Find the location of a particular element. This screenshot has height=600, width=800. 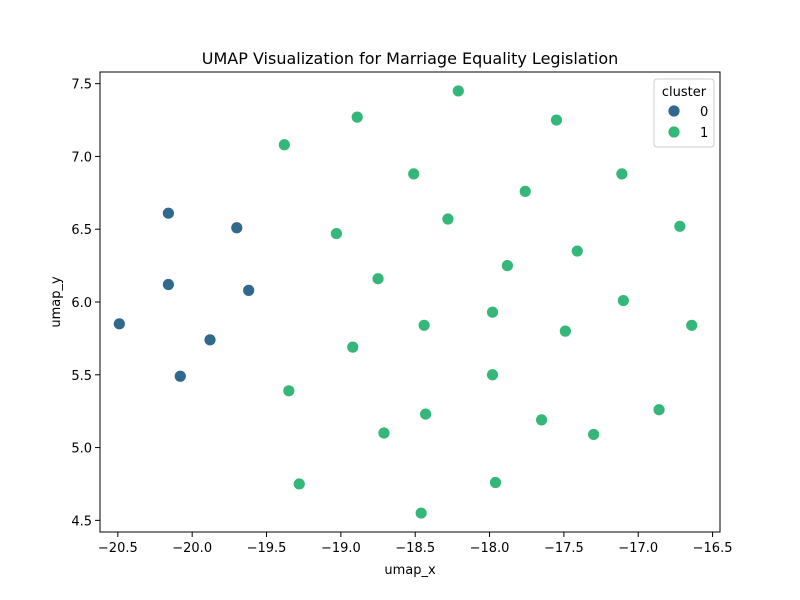

y-tick-label: 7.5 is located at coordinates (81, 85).